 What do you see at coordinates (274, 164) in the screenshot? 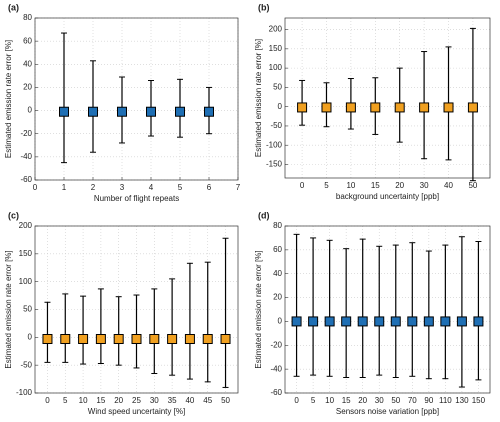
I see `y-tick-label: -150` at bounding box center [274, 164].